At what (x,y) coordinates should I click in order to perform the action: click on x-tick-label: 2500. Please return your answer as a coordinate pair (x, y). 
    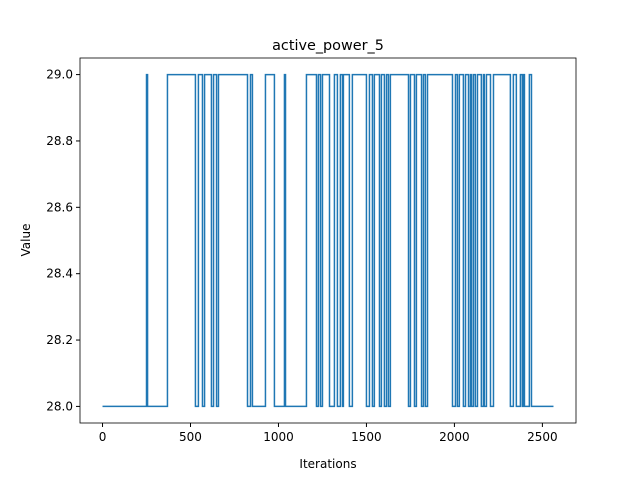
    Looking at the image, I should click on (542, 437).